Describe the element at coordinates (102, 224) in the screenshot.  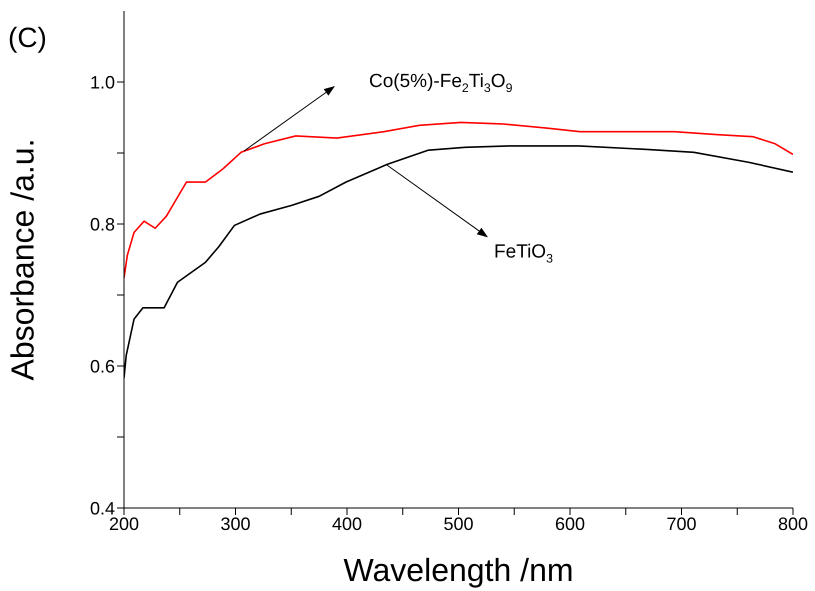
I see `y-tick-label: 0.8` at that location.